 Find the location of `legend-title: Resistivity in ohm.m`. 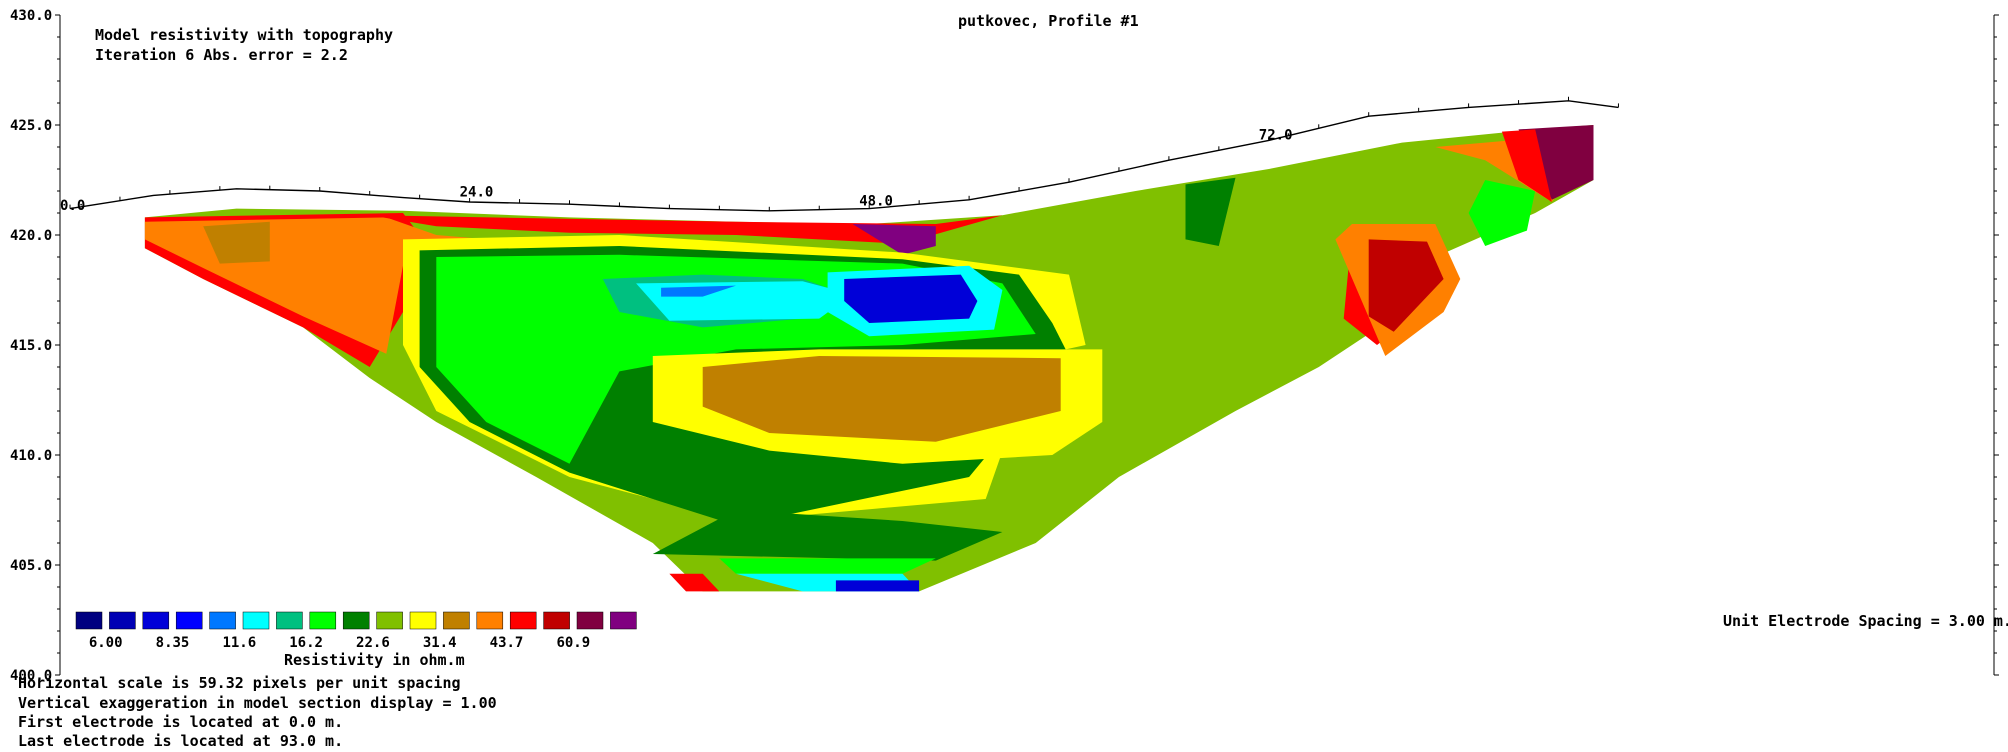

legend-title: Resistivity in ohm.m is located at coordinates (374, 660).